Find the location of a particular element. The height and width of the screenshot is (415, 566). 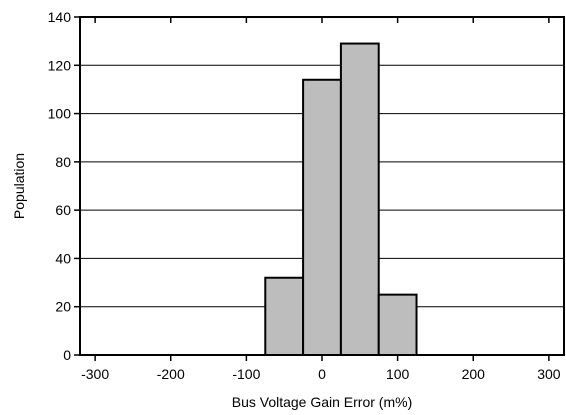

x-tick-label: -300 is located at coordinates (95, 374).